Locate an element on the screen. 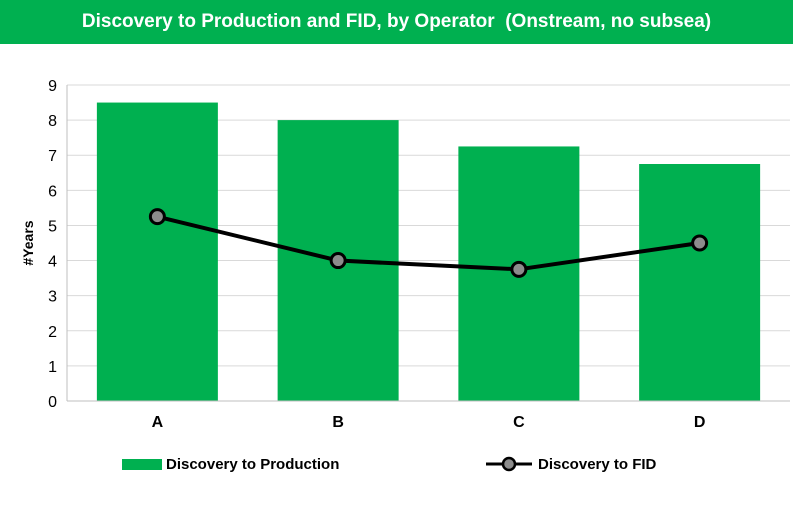 The image size is (793, 507). fid-point-A is located at coordinates (157, 217).